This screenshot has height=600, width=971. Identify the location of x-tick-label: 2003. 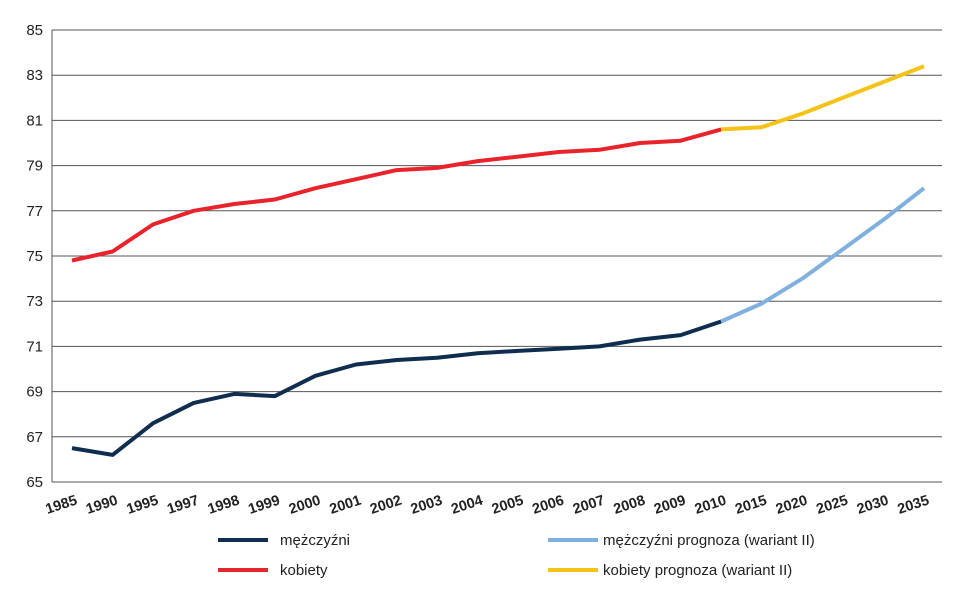
(427, 505).